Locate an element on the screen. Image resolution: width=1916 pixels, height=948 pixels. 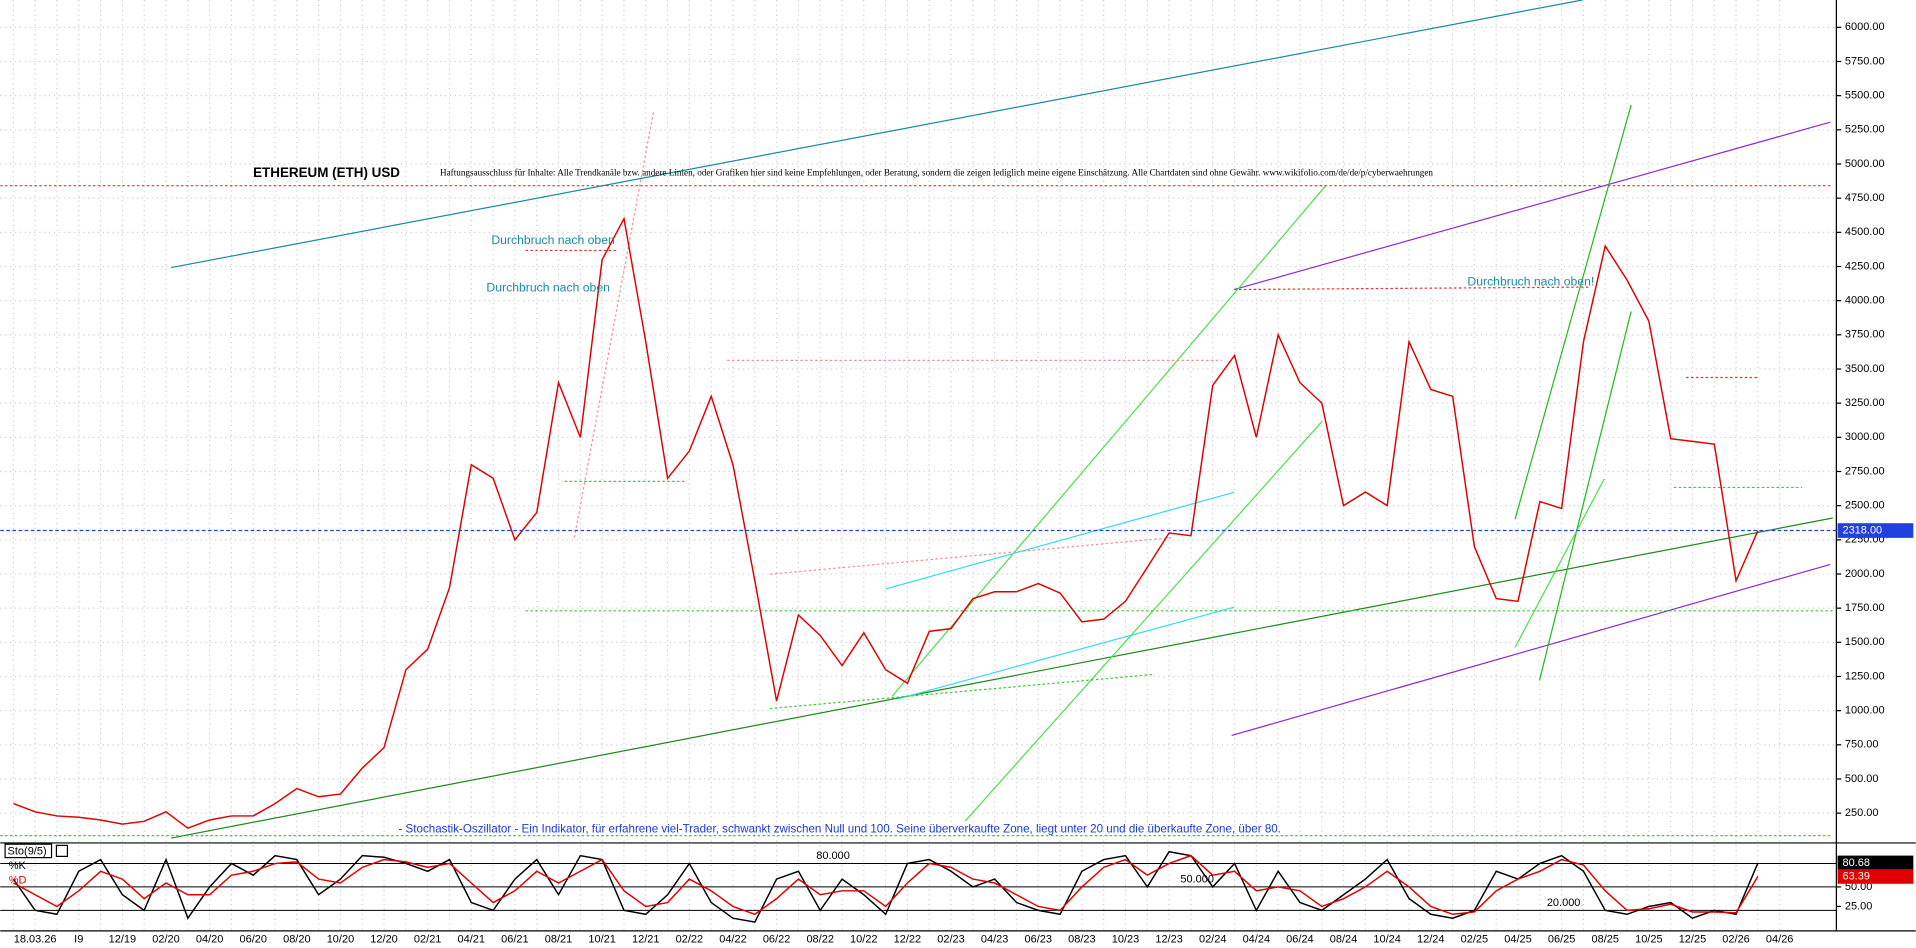
chart-title: ETHEREUM (ETH) USD is located at coordinates (326, 172).